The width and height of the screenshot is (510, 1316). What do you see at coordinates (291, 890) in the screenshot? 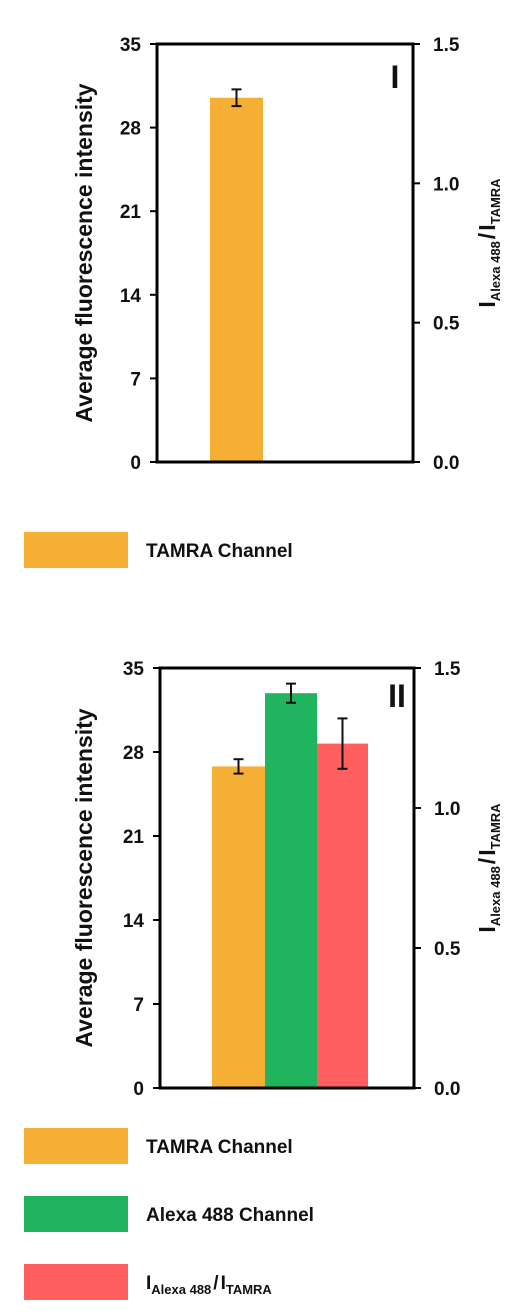
I see `bar-alexa-488-channel` at bounding box center [291, 890].